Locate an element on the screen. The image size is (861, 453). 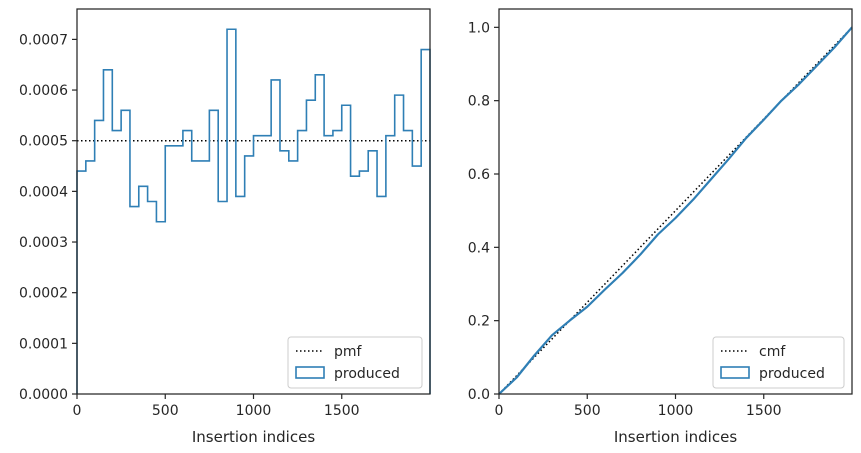
y-tick-label: 0.0000 is located at coordinates (43, 395).